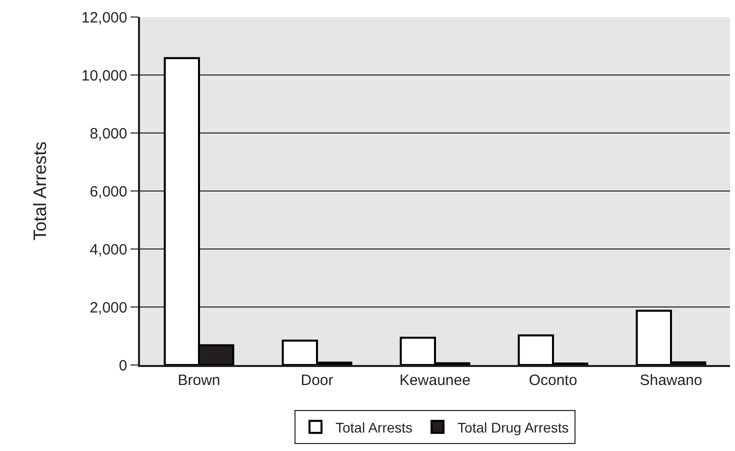 The height and width of the screenshot is (451, 735). Describe the element at coordinates (109, 133) in the screenshot. I see `y-tick-label: 8,000` at that location.